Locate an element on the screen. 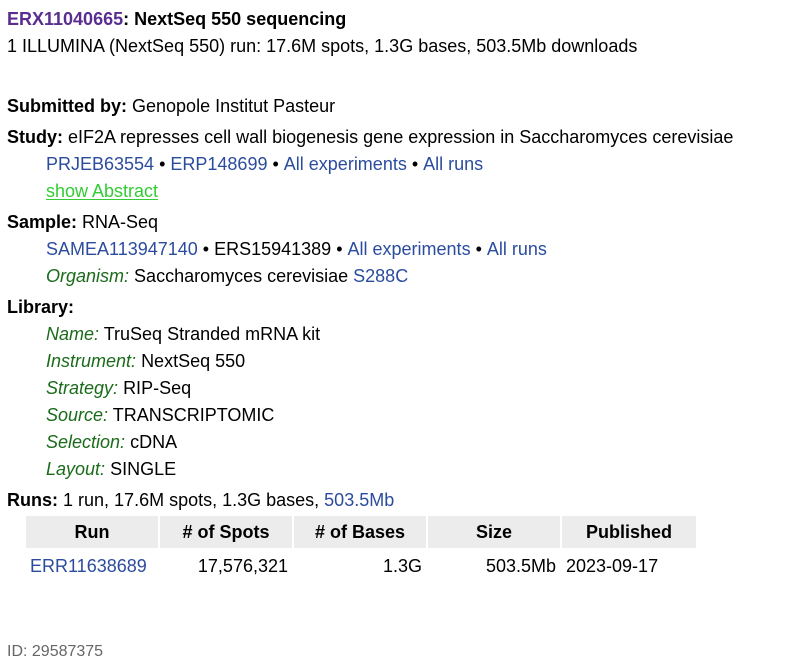  runs-label: Runs: is located at coordinates (32, 500).